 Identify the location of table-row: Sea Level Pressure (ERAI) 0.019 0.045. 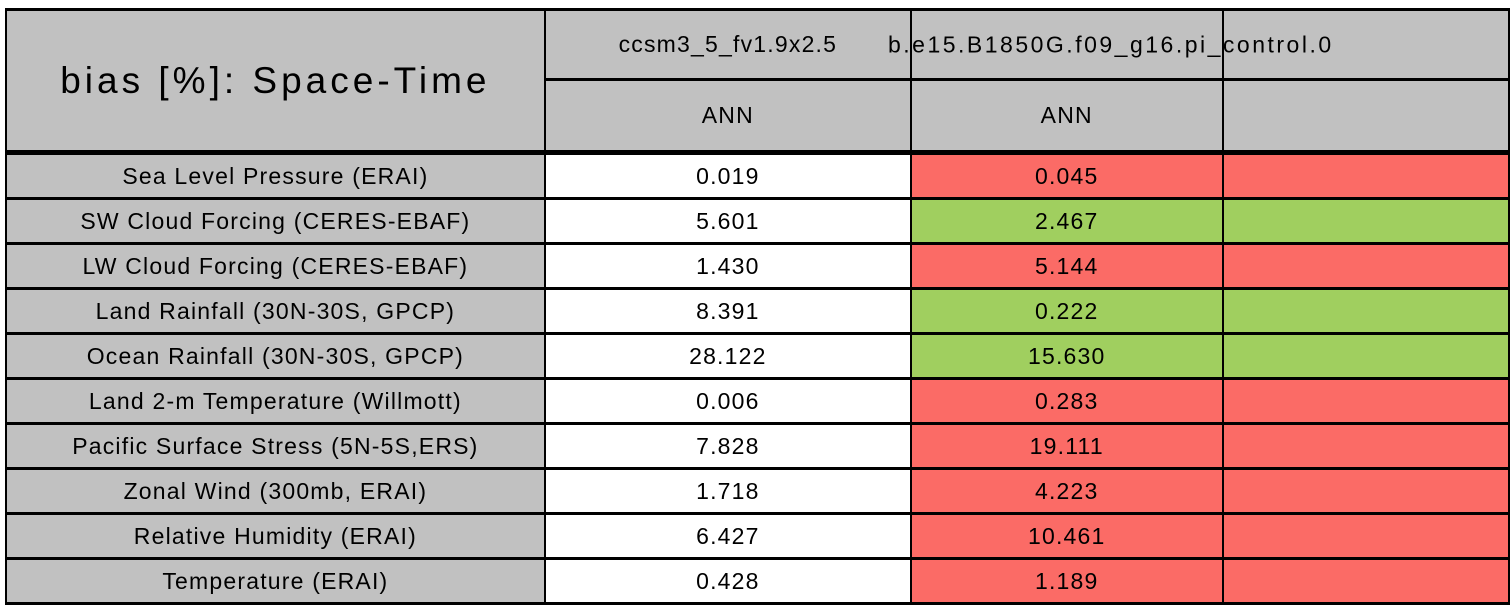
(757, 175).